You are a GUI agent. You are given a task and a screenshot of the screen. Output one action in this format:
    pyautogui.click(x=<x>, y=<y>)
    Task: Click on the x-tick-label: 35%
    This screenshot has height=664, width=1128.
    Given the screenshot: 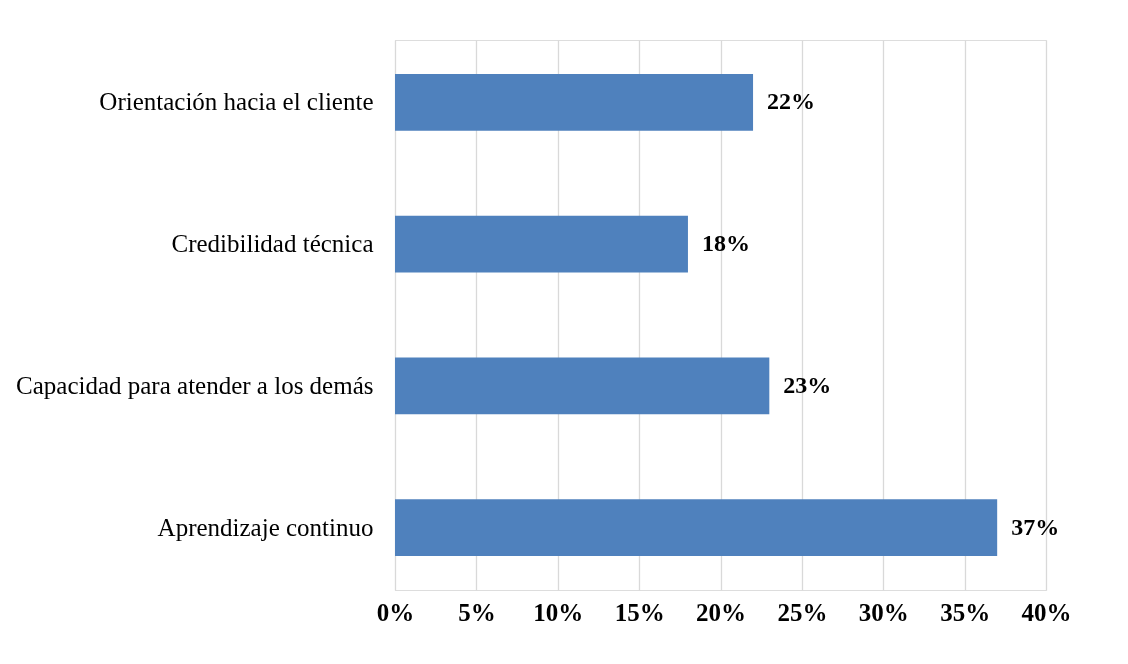 What is the action you would take?
    pyautogui.click(x=965, y=612)
    